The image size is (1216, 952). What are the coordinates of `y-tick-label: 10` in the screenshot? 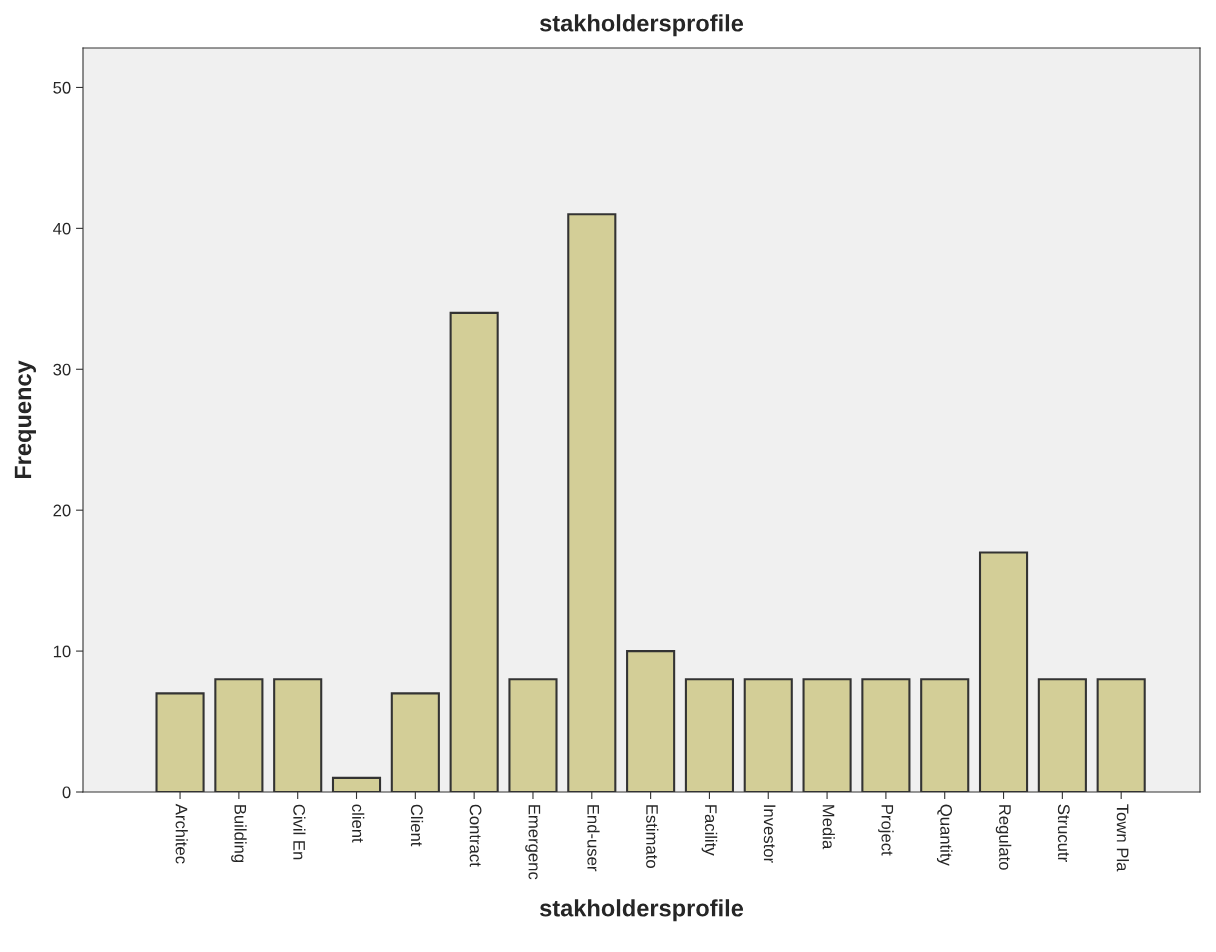 It's located at (62, 651).